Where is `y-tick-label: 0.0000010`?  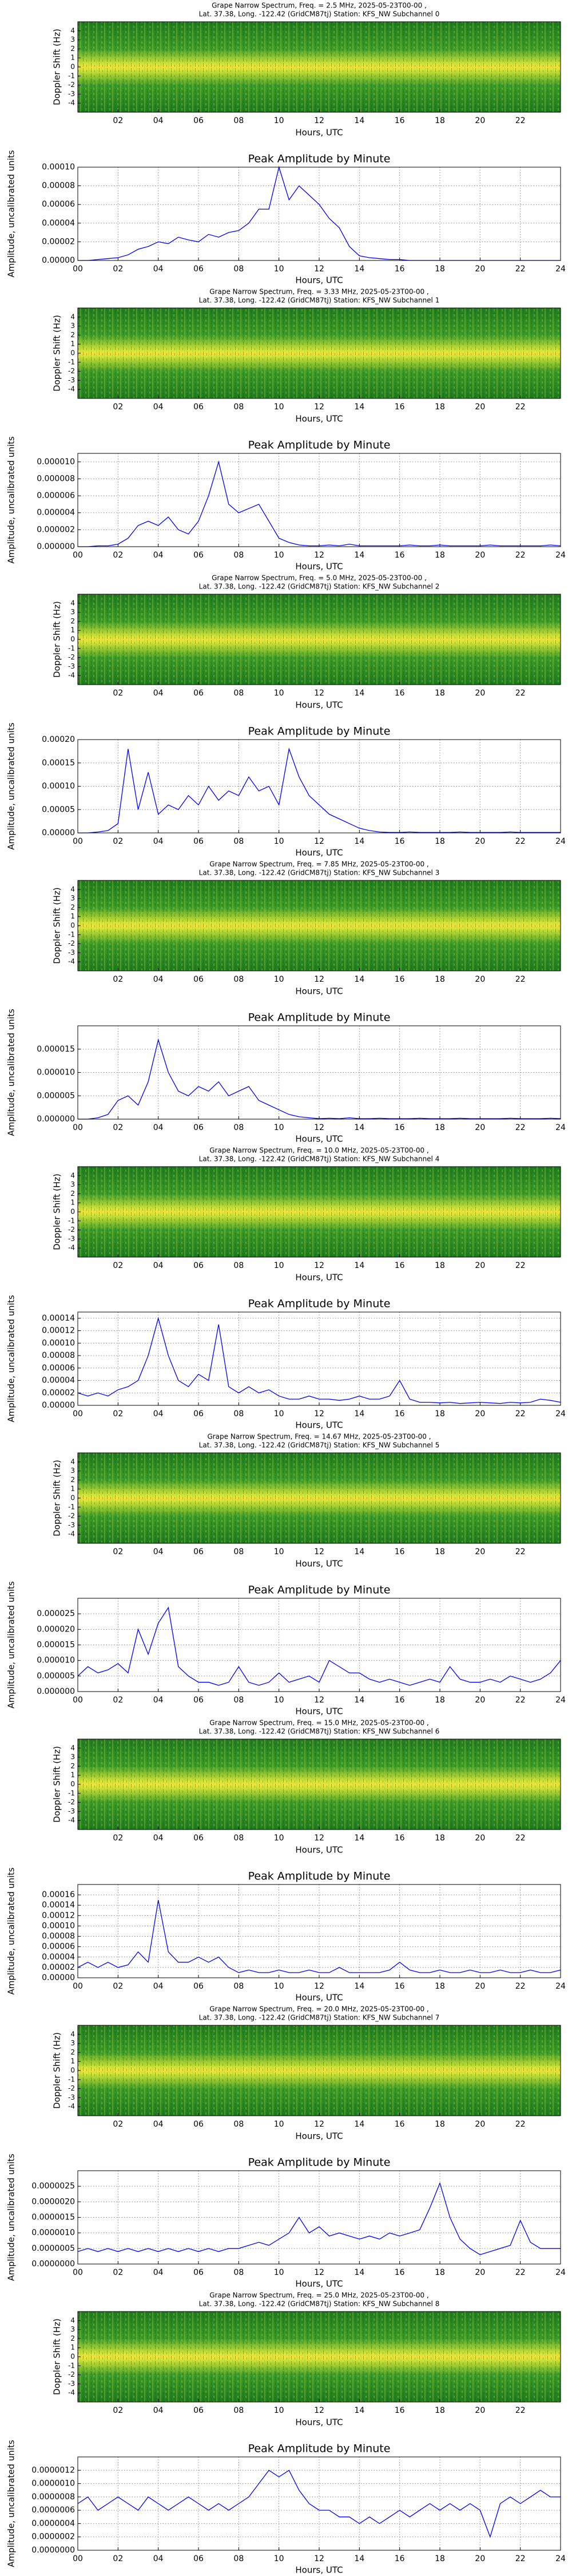
y-tick-label: 0.0000010 is located at coordinates (53, 2233).